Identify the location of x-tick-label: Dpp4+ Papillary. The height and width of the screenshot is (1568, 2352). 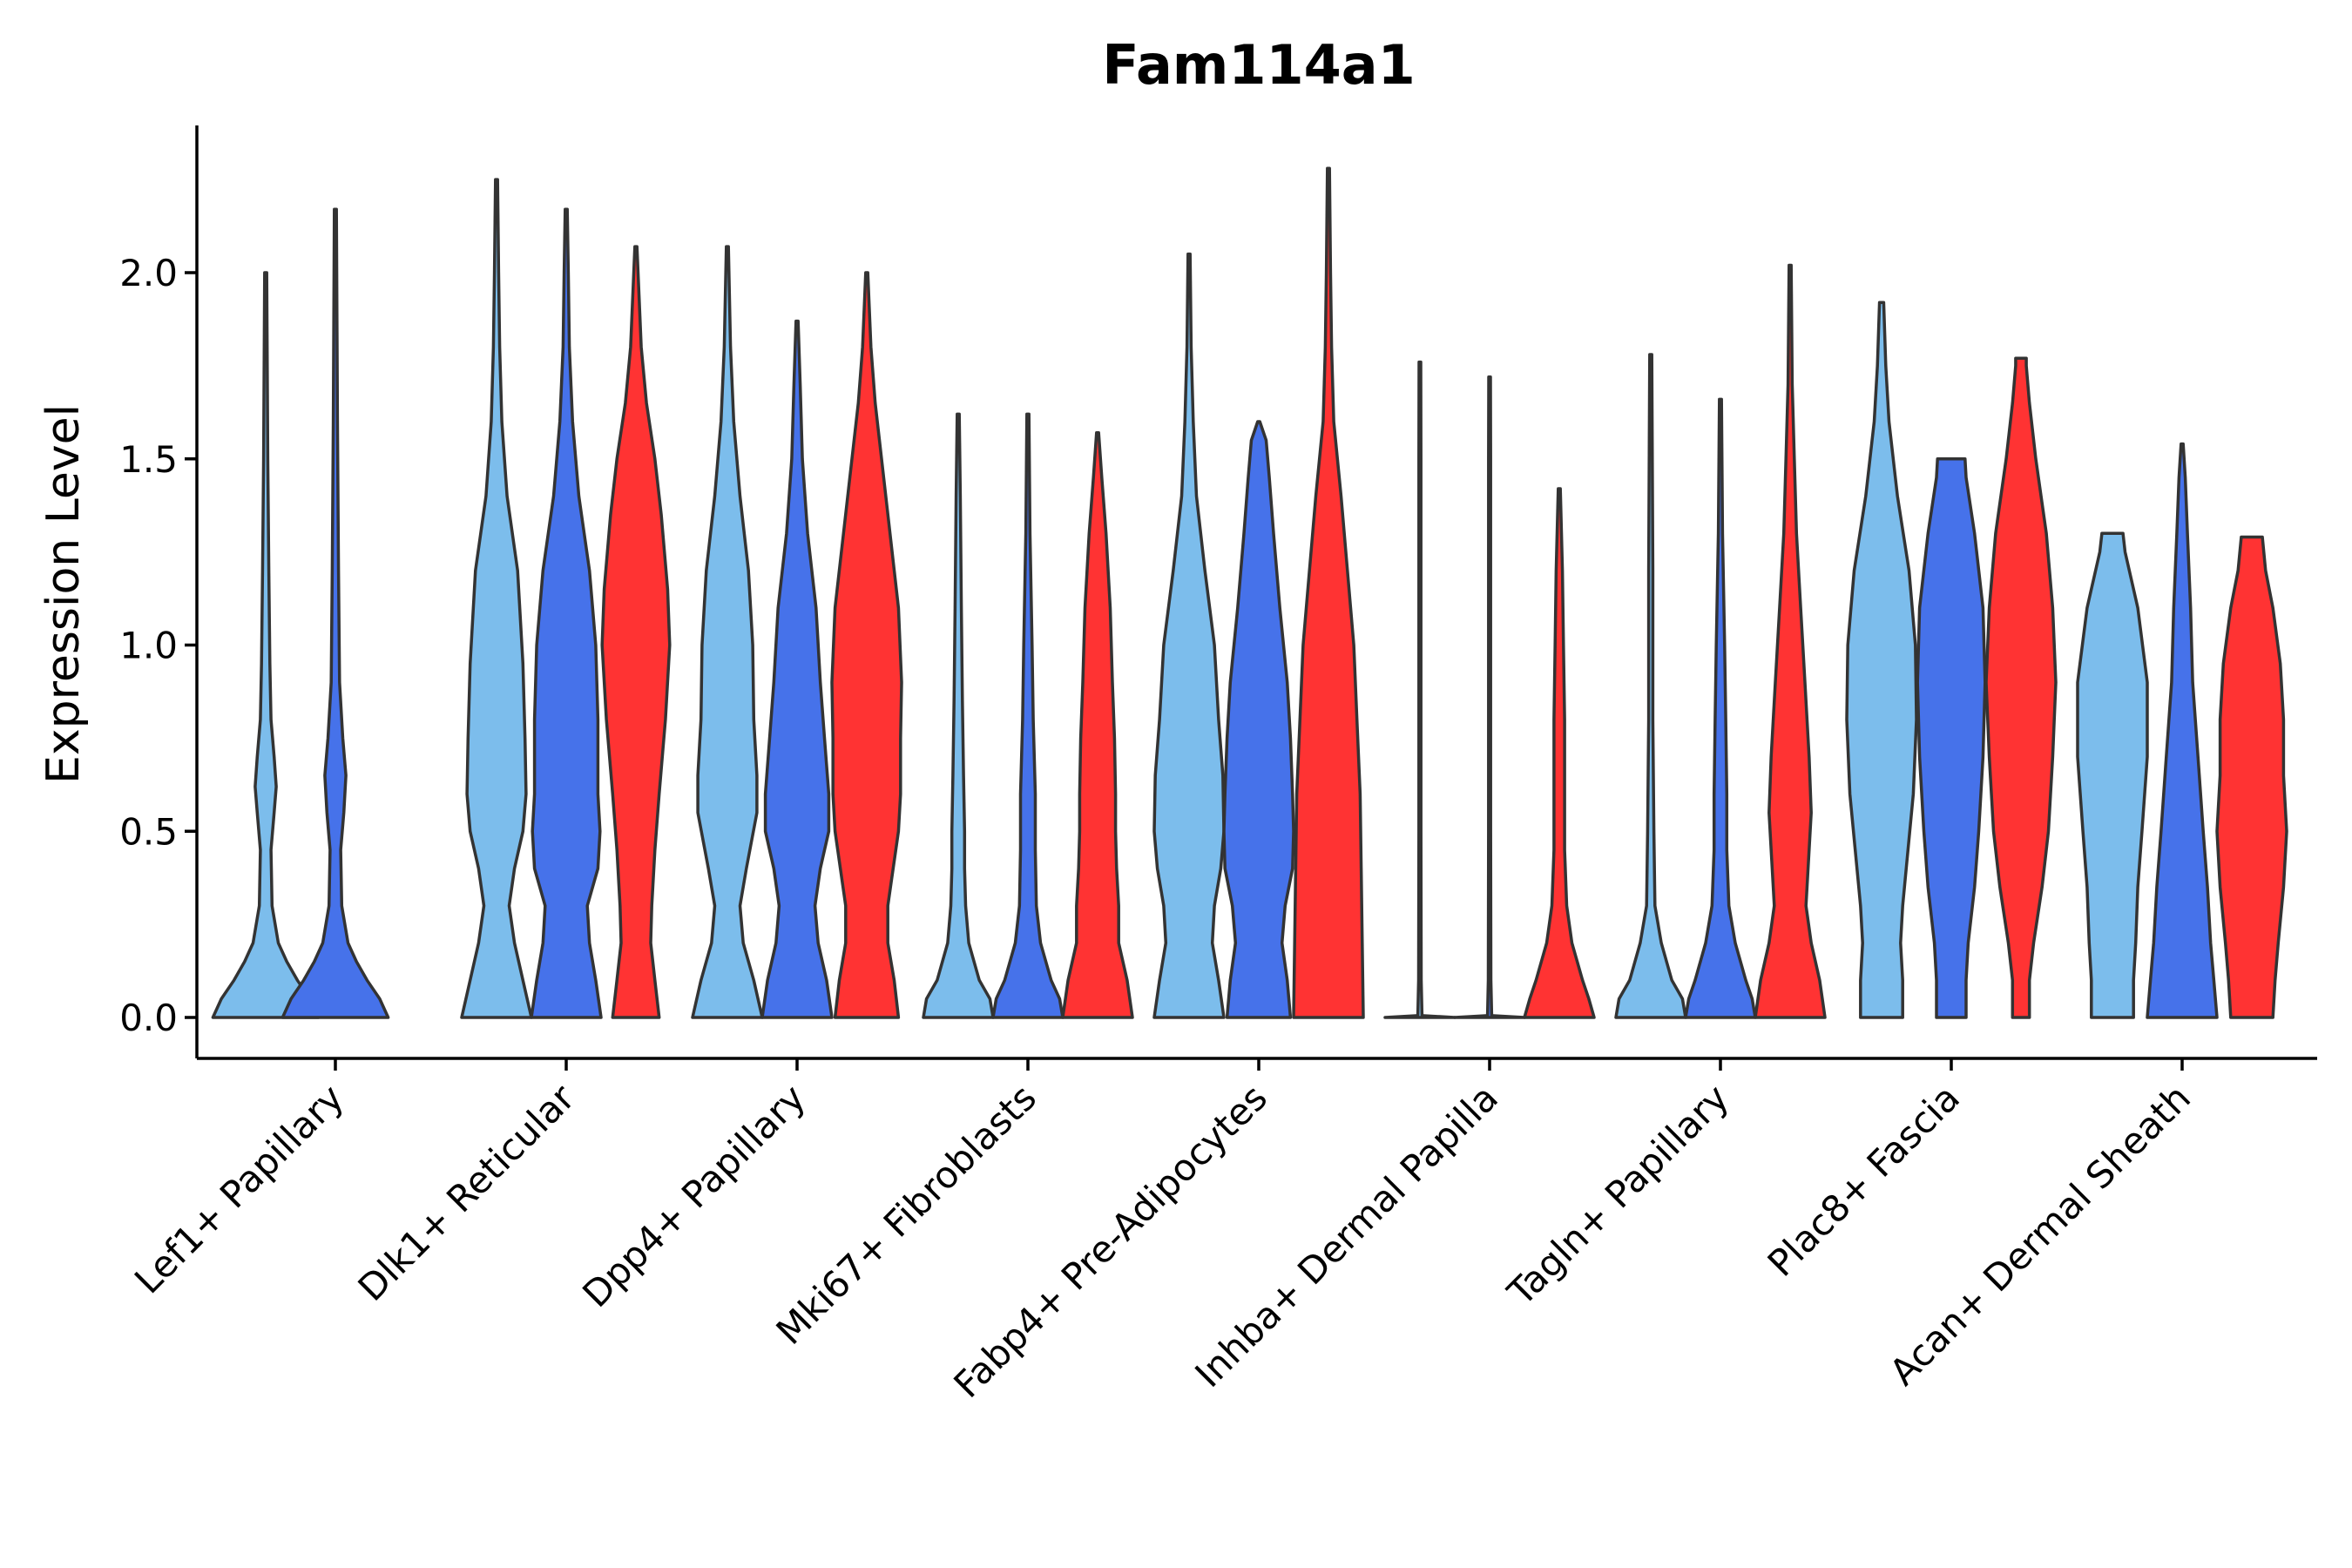
(694, 1195).